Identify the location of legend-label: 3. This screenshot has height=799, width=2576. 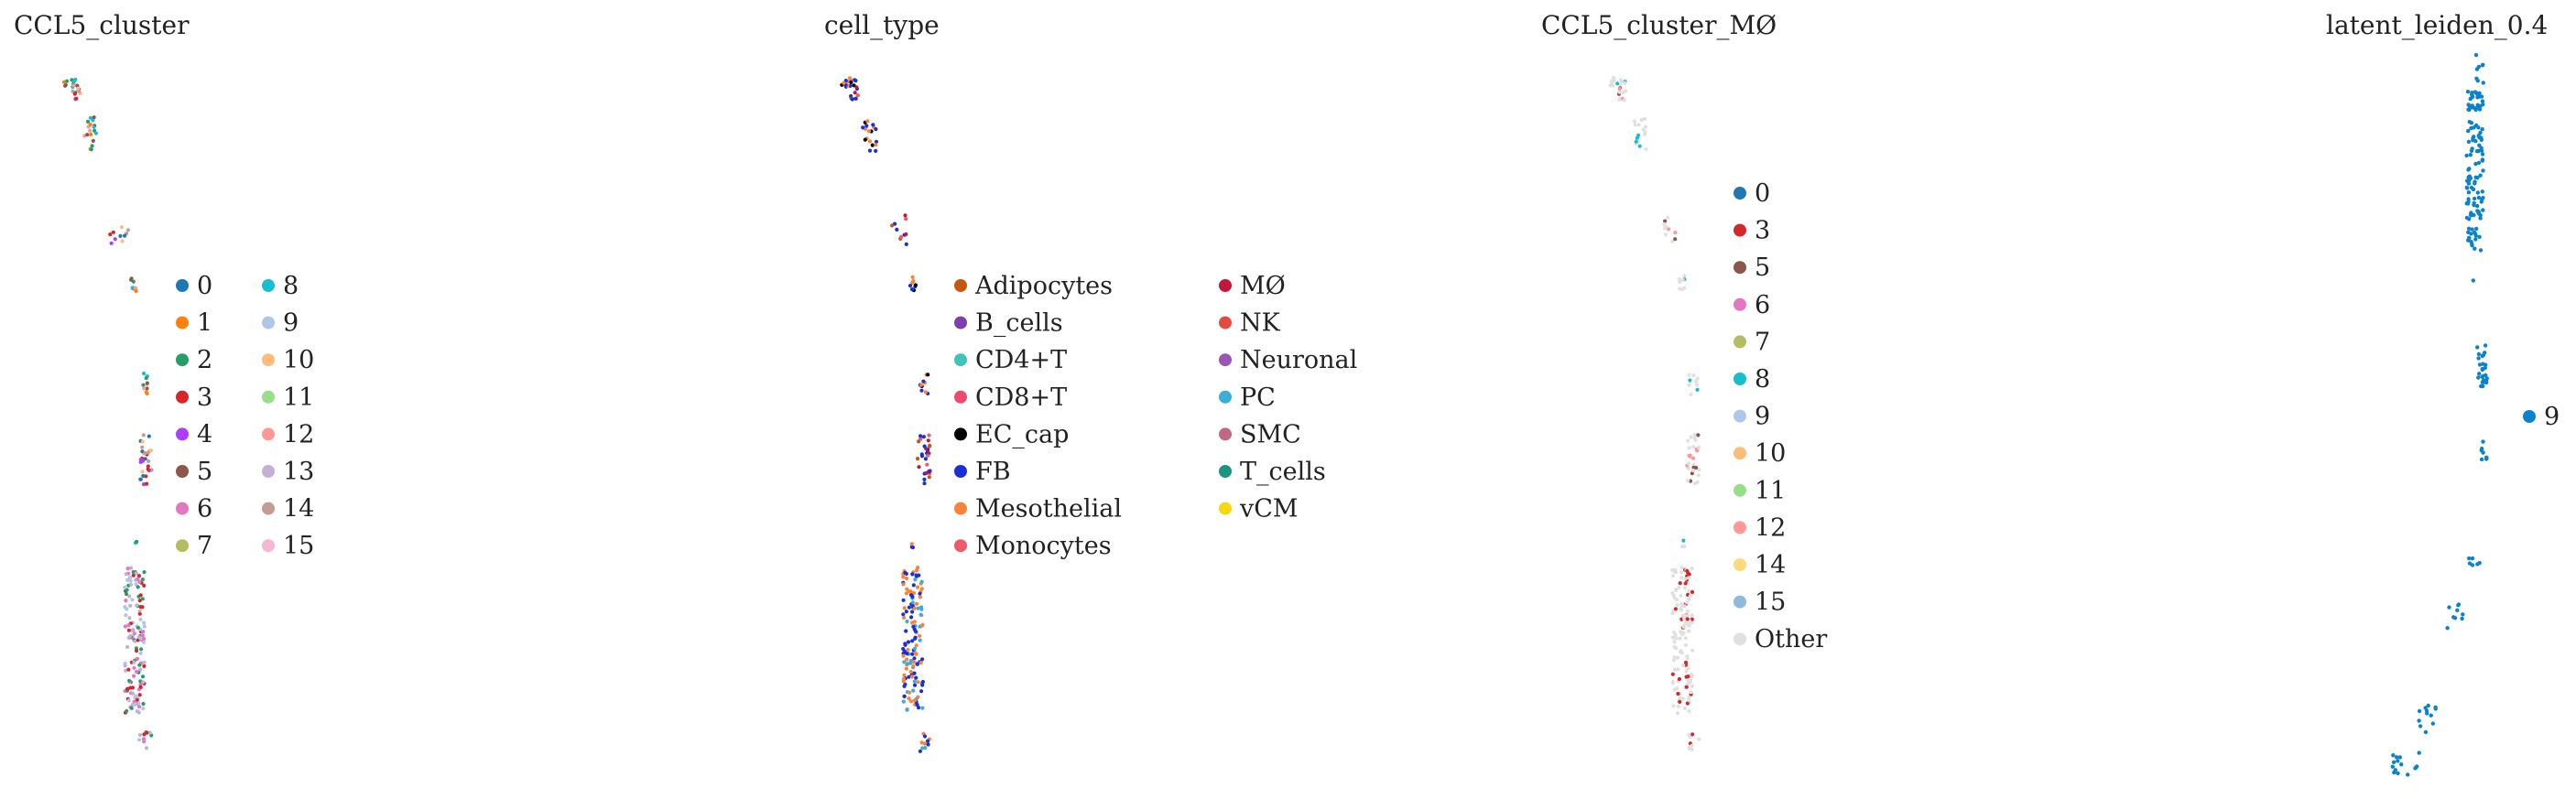
(1762, 231).